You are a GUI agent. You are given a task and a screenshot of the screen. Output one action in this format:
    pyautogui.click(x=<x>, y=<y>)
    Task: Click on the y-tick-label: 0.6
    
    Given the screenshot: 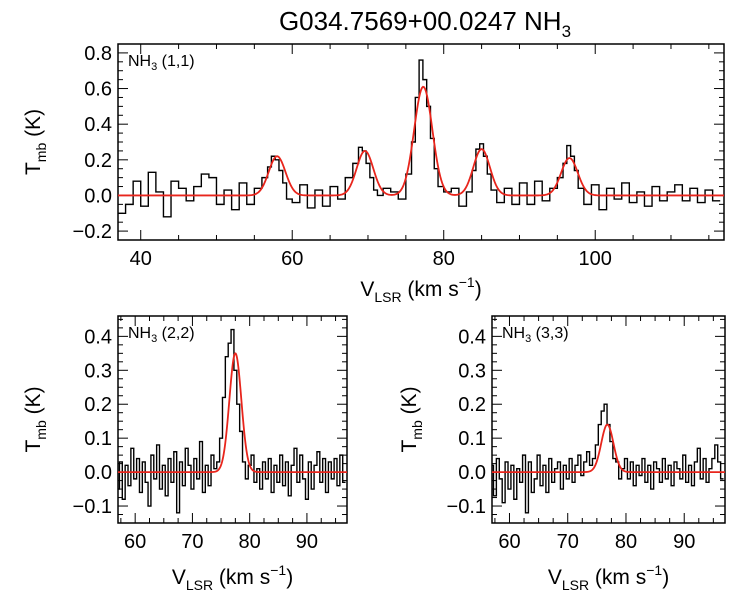 What is the action you would take?
    pyautogui.click(x=98, y=90)
    